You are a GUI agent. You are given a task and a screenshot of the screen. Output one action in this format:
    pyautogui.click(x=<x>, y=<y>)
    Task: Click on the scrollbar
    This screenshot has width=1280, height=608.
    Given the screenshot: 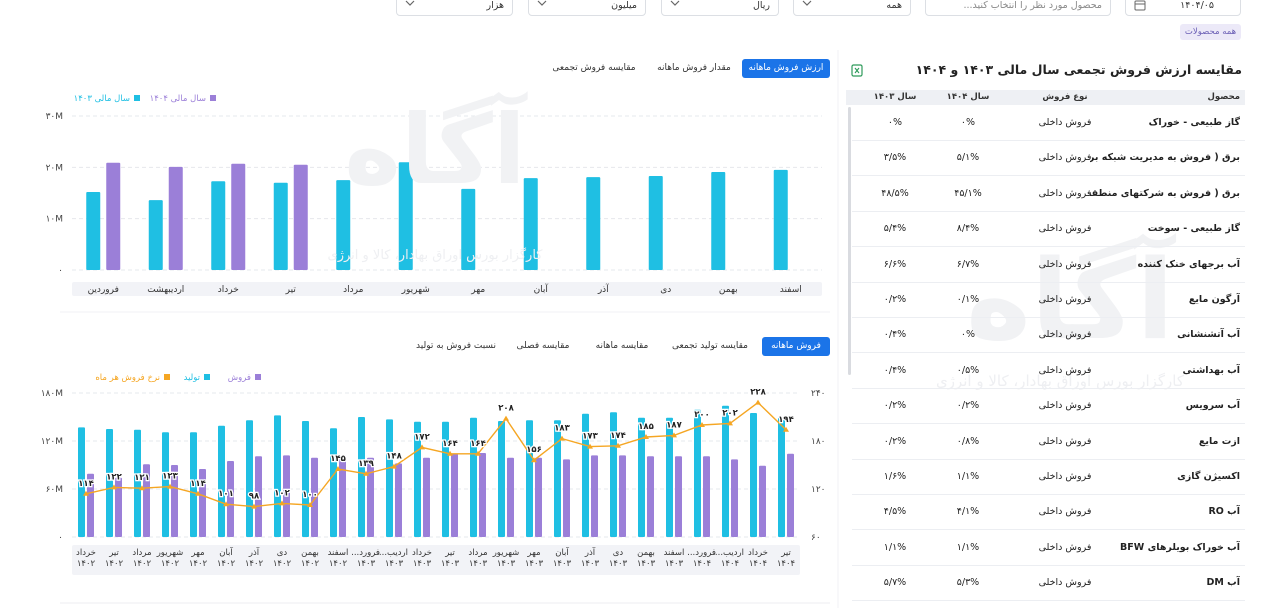 What is the action you would take?
    pyautogui.click(x=849, y=241)
    